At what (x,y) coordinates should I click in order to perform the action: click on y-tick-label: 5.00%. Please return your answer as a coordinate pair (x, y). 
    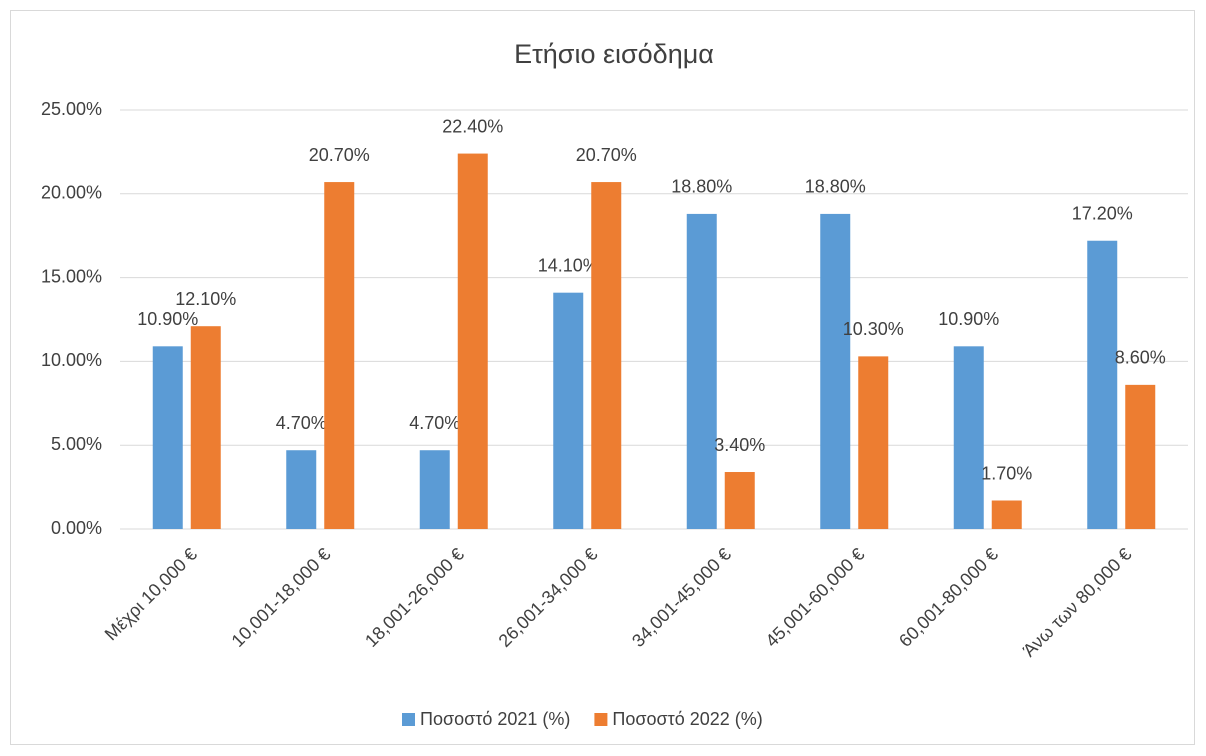
    Looking at the image, I should click on (76, 444).